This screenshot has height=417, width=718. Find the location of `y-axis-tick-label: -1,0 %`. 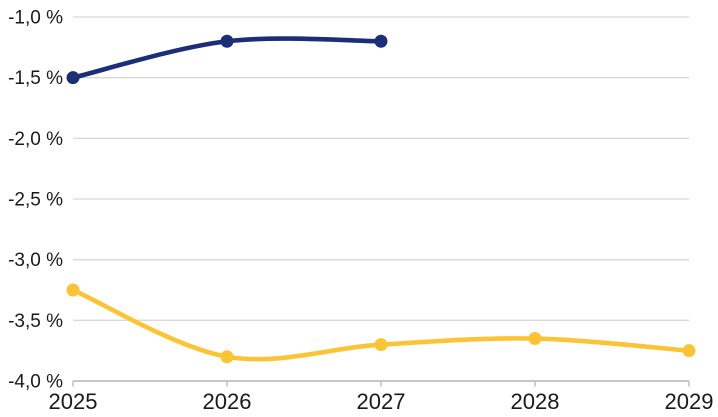

y-axis-tick-label: -1,0 % is located at coordinates (35, 18).